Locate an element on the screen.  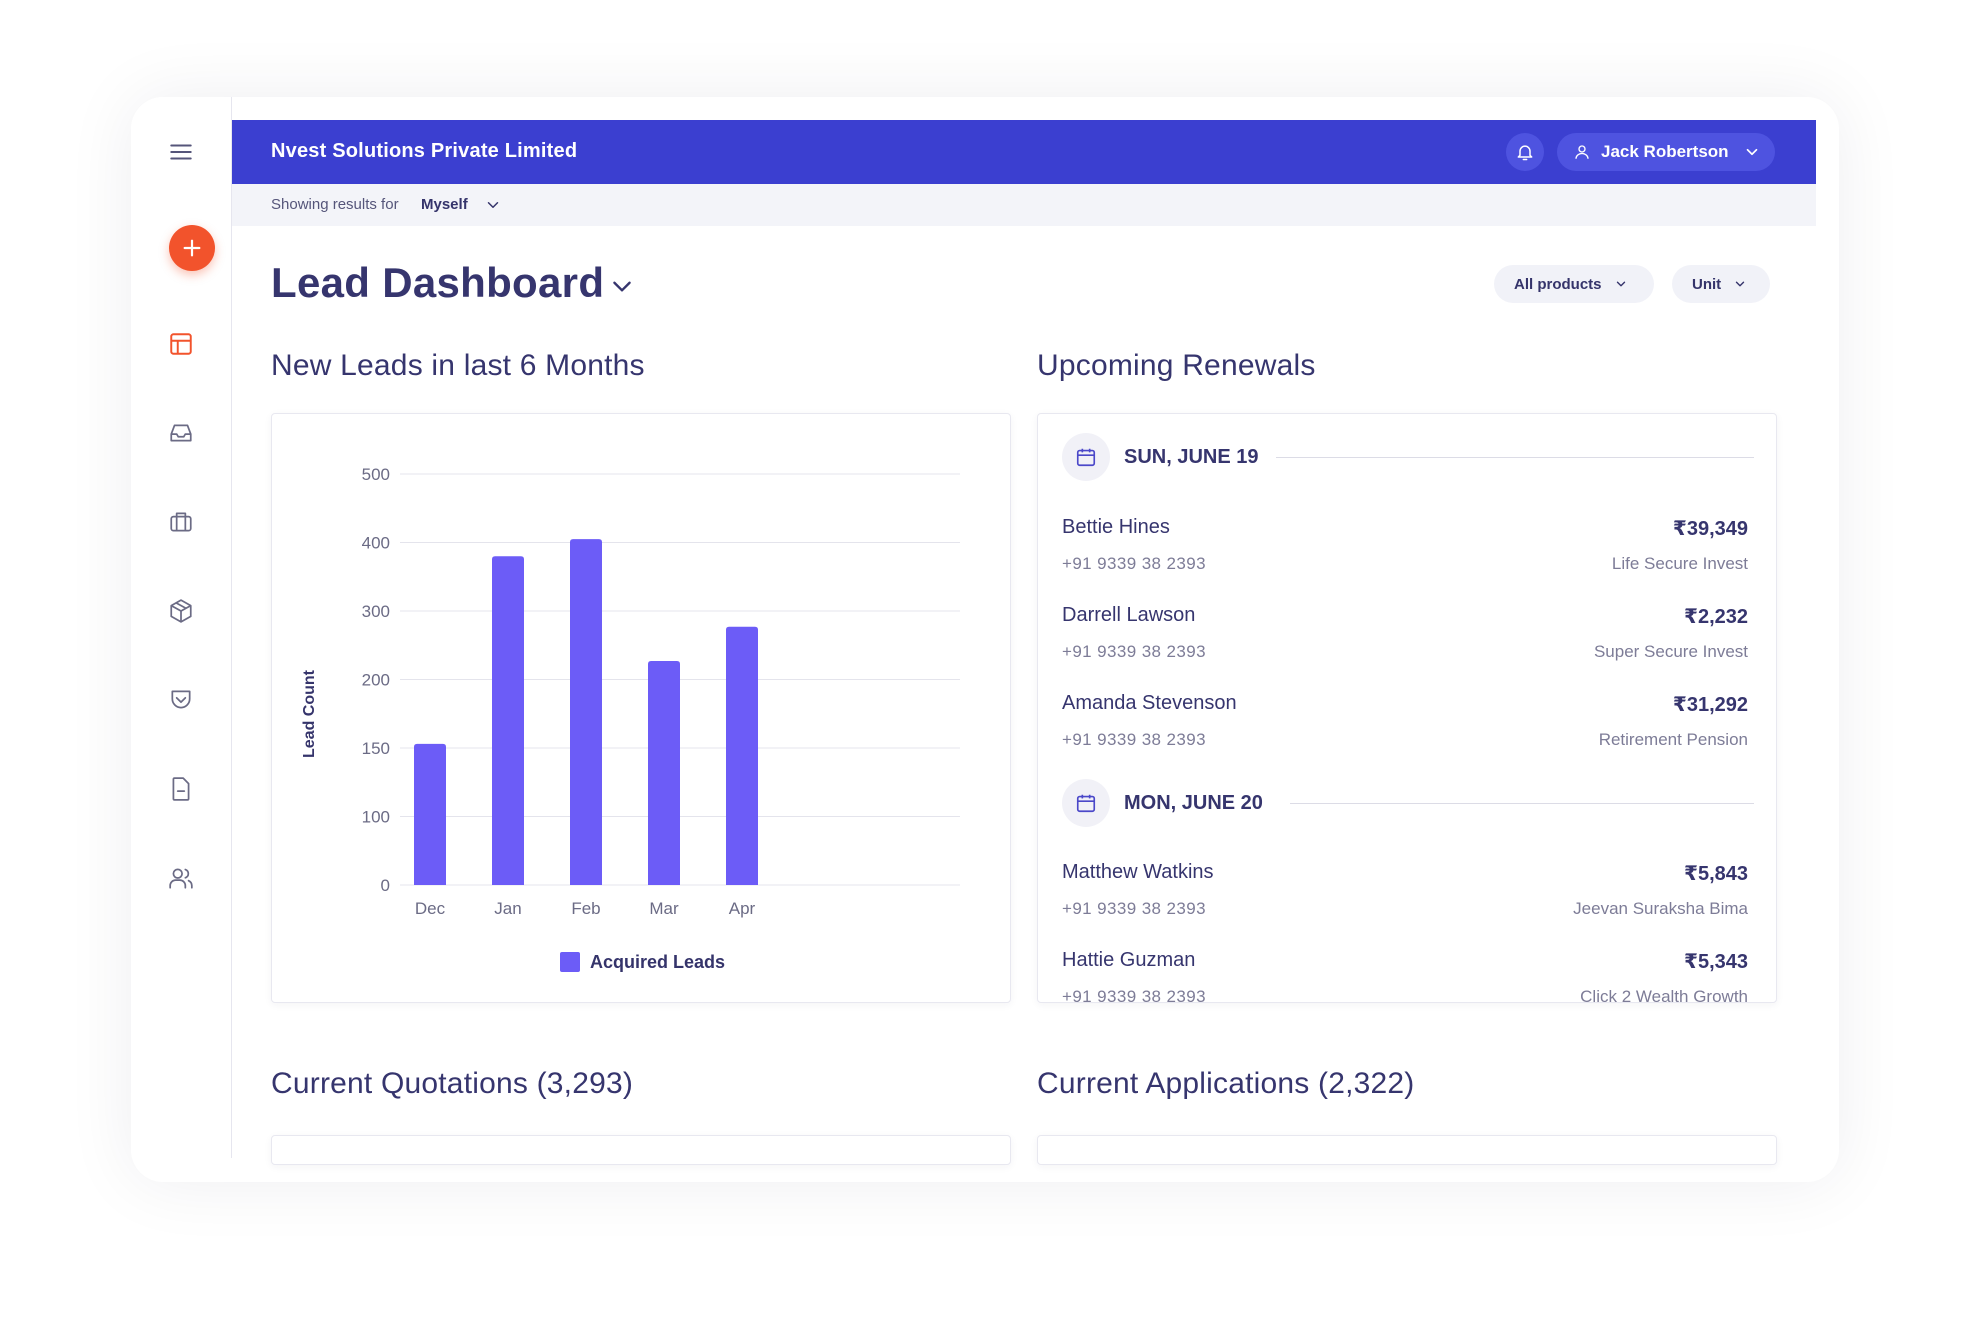
bar-apr is located at coordinates (742, 755).